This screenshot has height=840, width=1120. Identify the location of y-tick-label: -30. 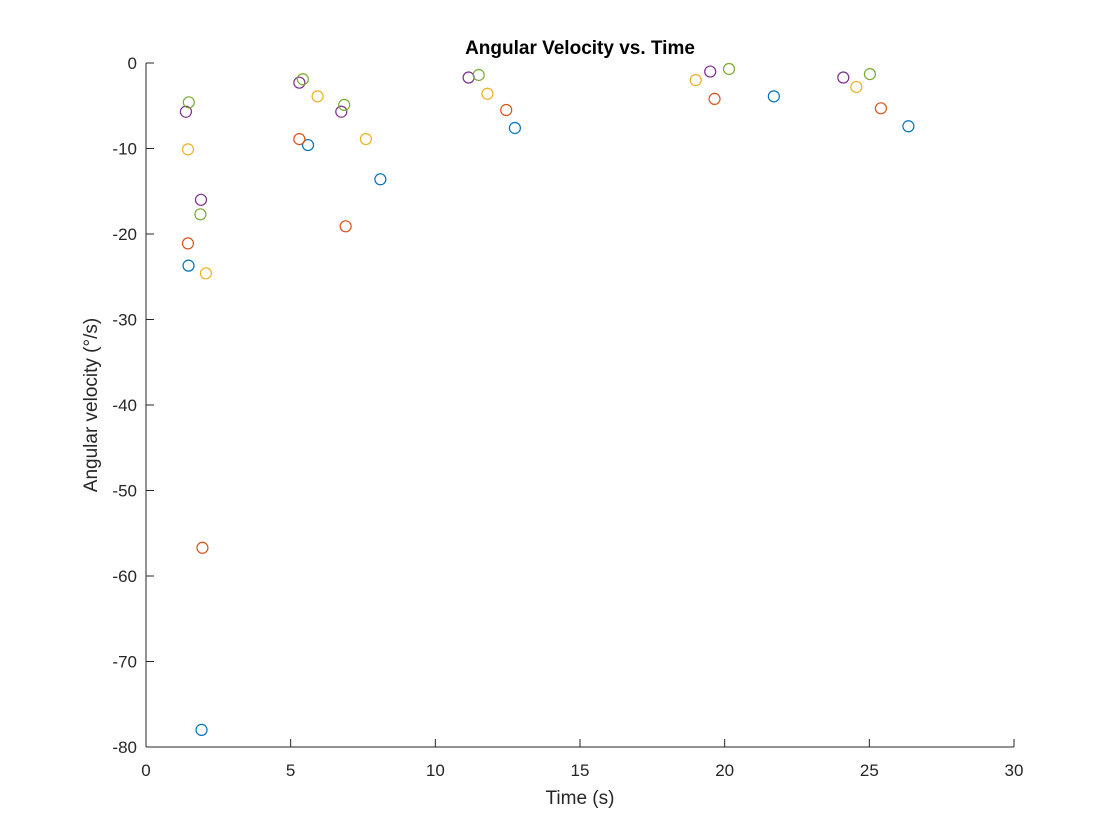
(124, 320).